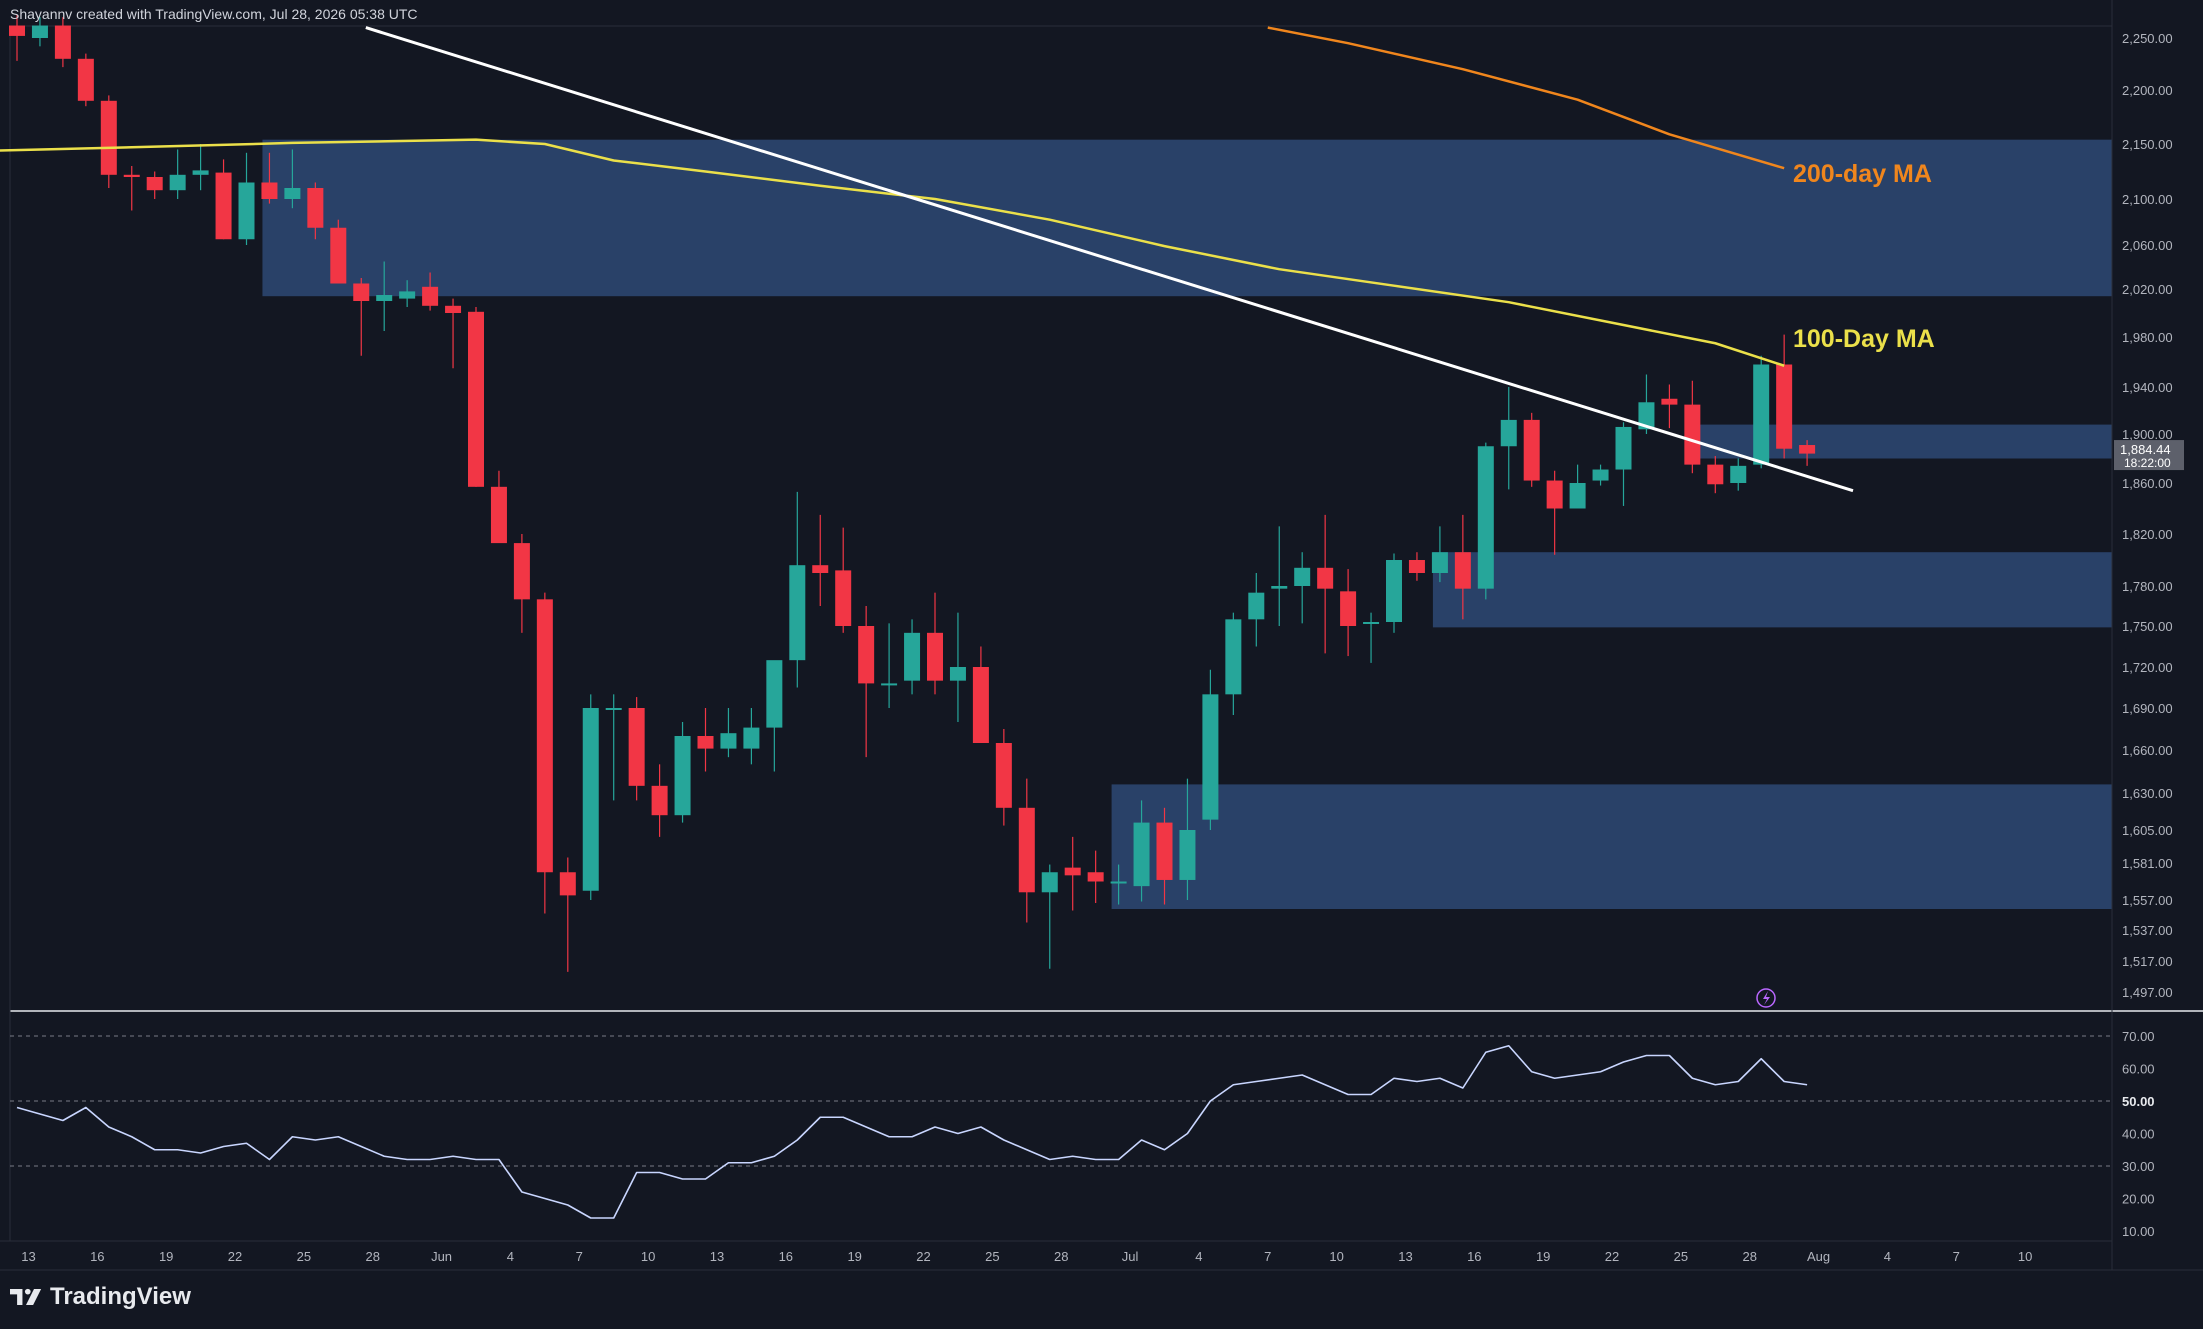 This screenshot has height=1329, width=2203. I want to click on ma200-label: 200-day MA, so click(1862, 174).